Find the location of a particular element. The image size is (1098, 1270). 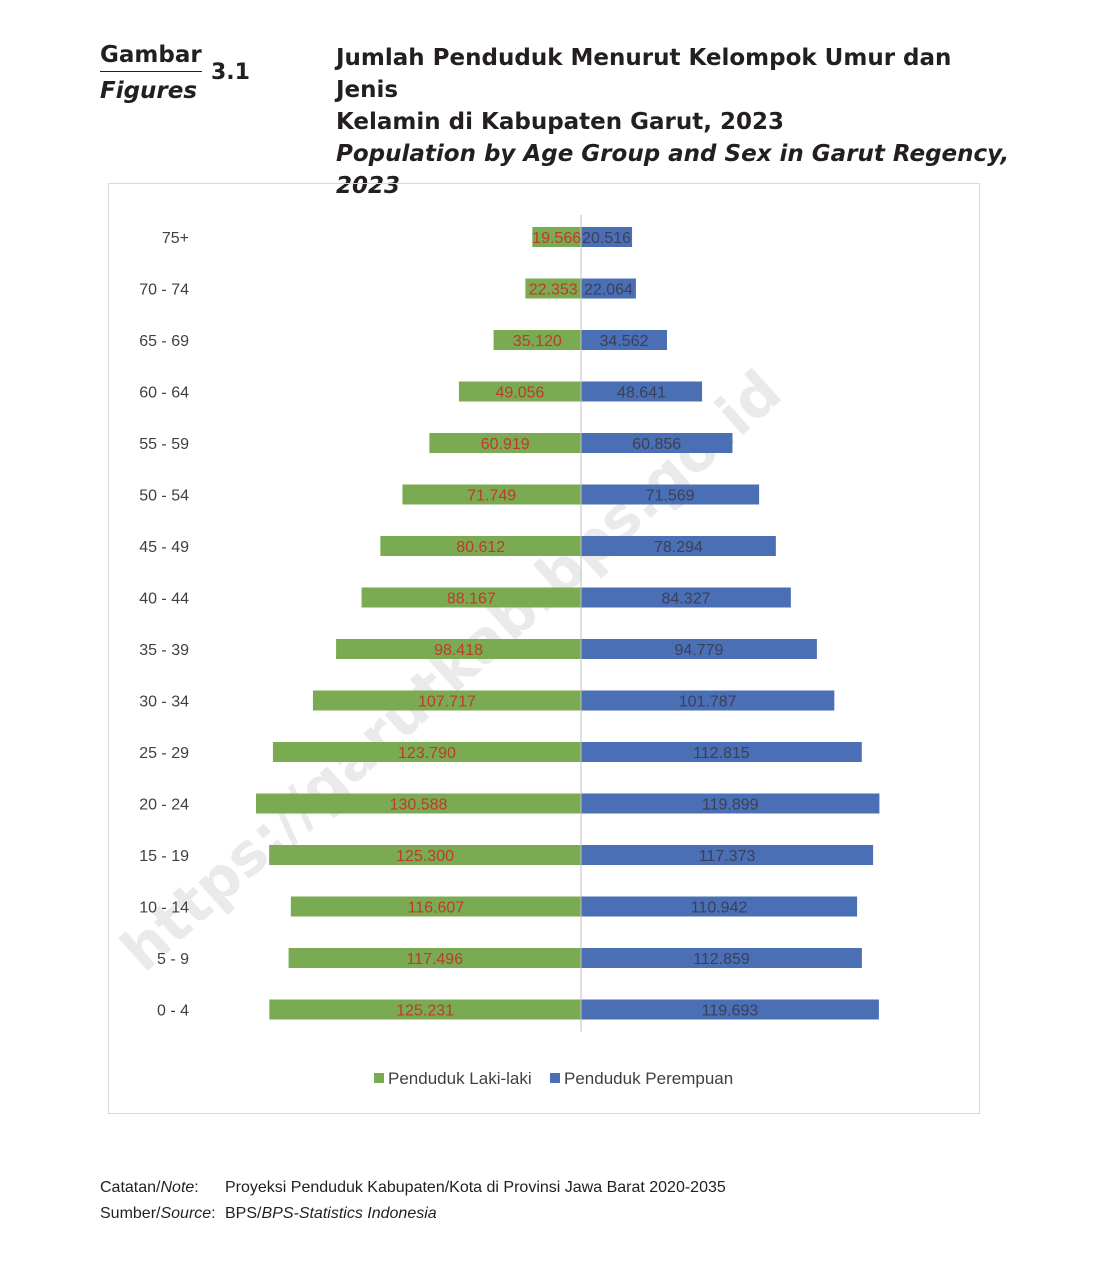

data-label-female: 48.641 is located at coordinates (641, 393).